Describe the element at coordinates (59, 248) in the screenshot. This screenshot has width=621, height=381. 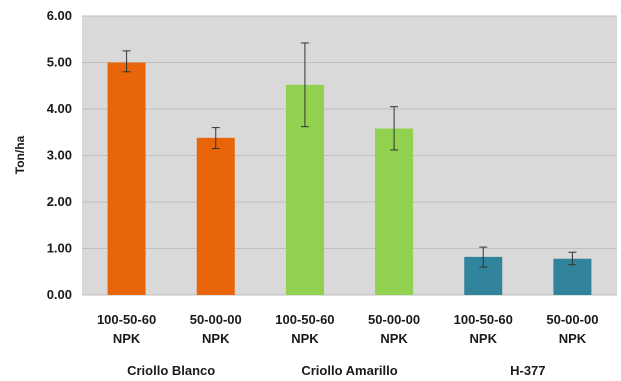
I see `y-tick-label: 1.00` at that location.